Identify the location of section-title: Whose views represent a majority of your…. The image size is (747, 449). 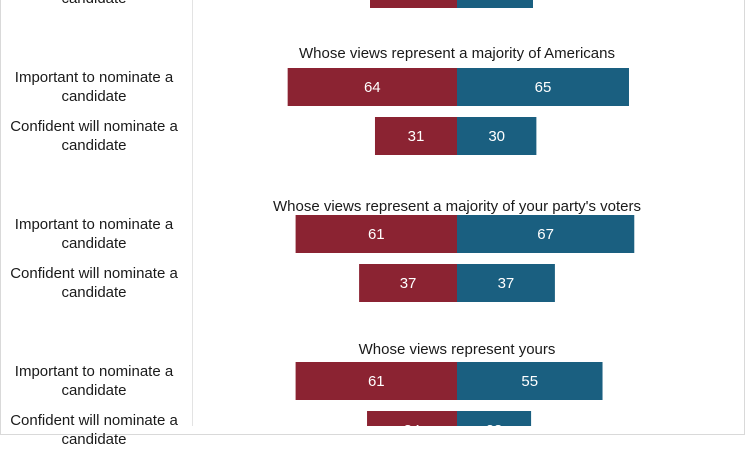
(457, 206).